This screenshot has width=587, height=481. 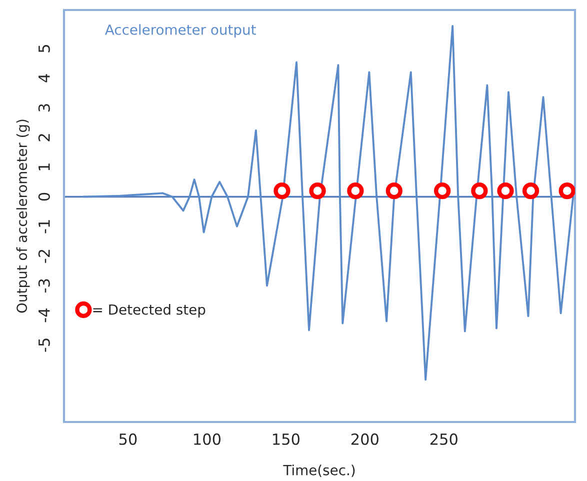 What do you see at coordinates (180, 31) in the screenshot?
I see `text: Accelerometer output` at bounding box center [180, 31].